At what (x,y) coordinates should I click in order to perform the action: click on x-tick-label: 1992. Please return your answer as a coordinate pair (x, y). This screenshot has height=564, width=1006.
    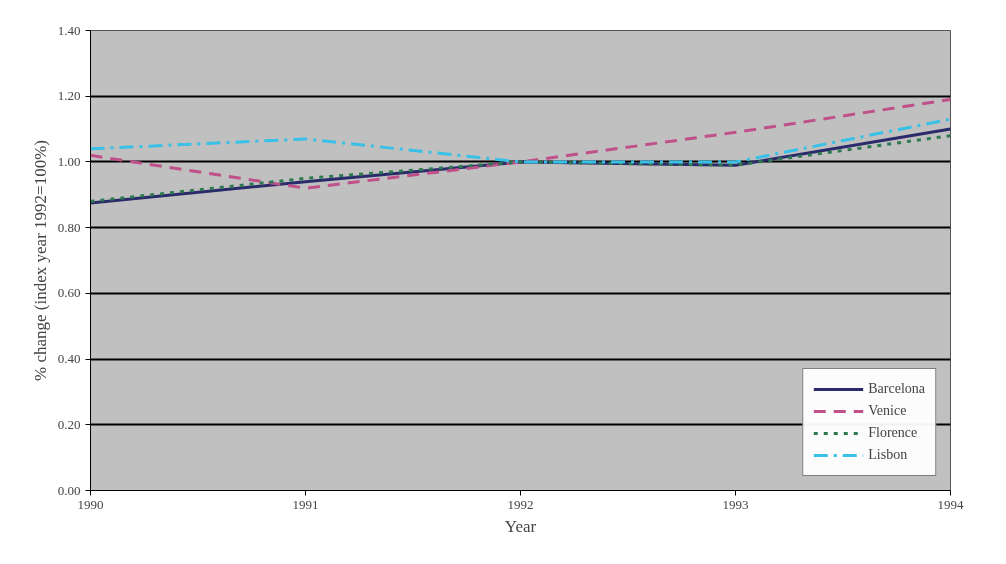
    Looking at the image, I should click on (520, 504).